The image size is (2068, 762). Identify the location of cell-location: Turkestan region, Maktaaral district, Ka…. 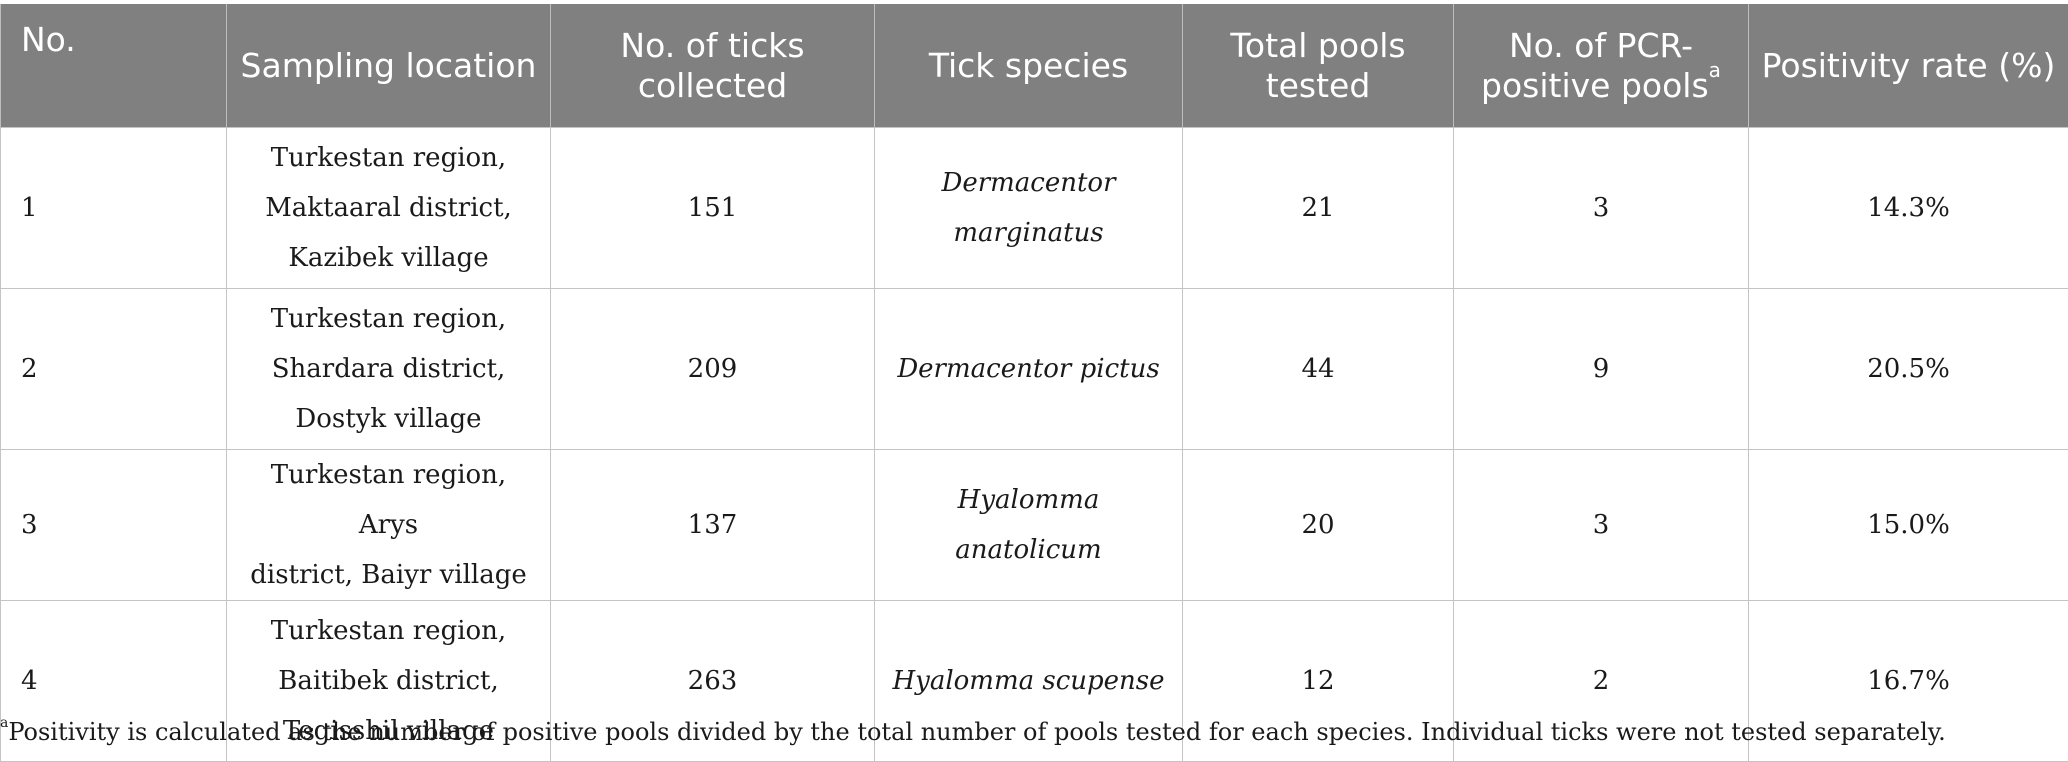
(388, 208).